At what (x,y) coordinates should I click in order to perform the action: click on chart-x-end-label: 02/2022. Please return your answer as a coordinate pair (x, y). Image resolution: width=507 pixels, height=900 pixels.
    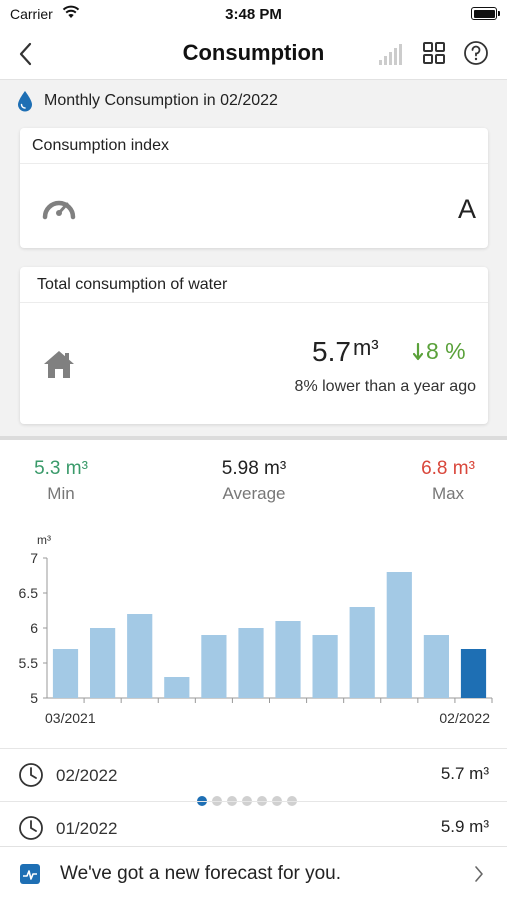
    Looking at the image, I should click on (464, 718).